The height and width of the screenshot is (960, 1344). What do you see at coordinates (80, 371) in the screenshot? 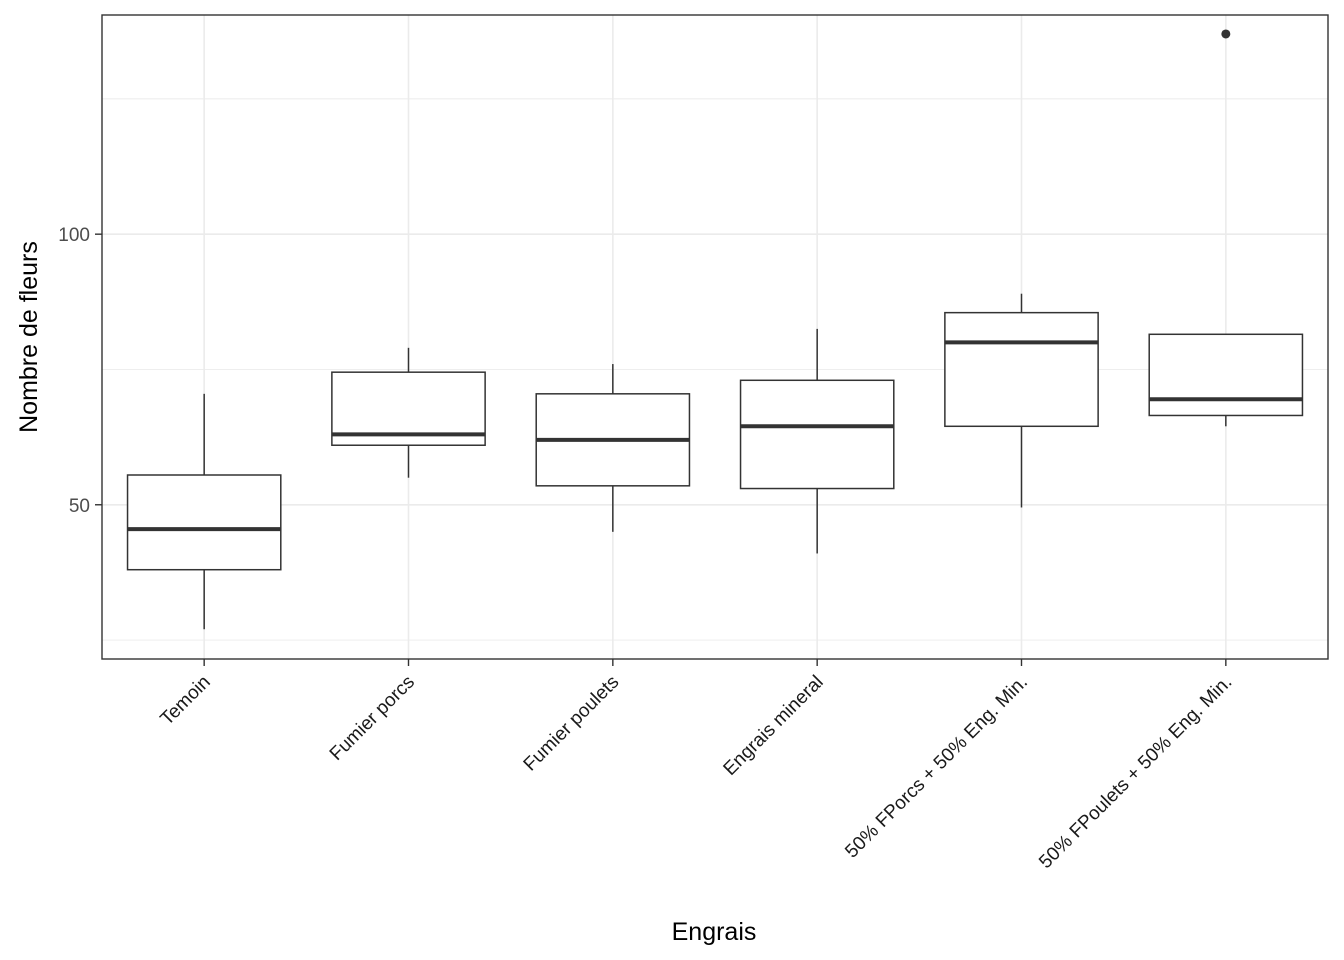
I see `y-axis: 50 100` at bounding box center [80, 371].